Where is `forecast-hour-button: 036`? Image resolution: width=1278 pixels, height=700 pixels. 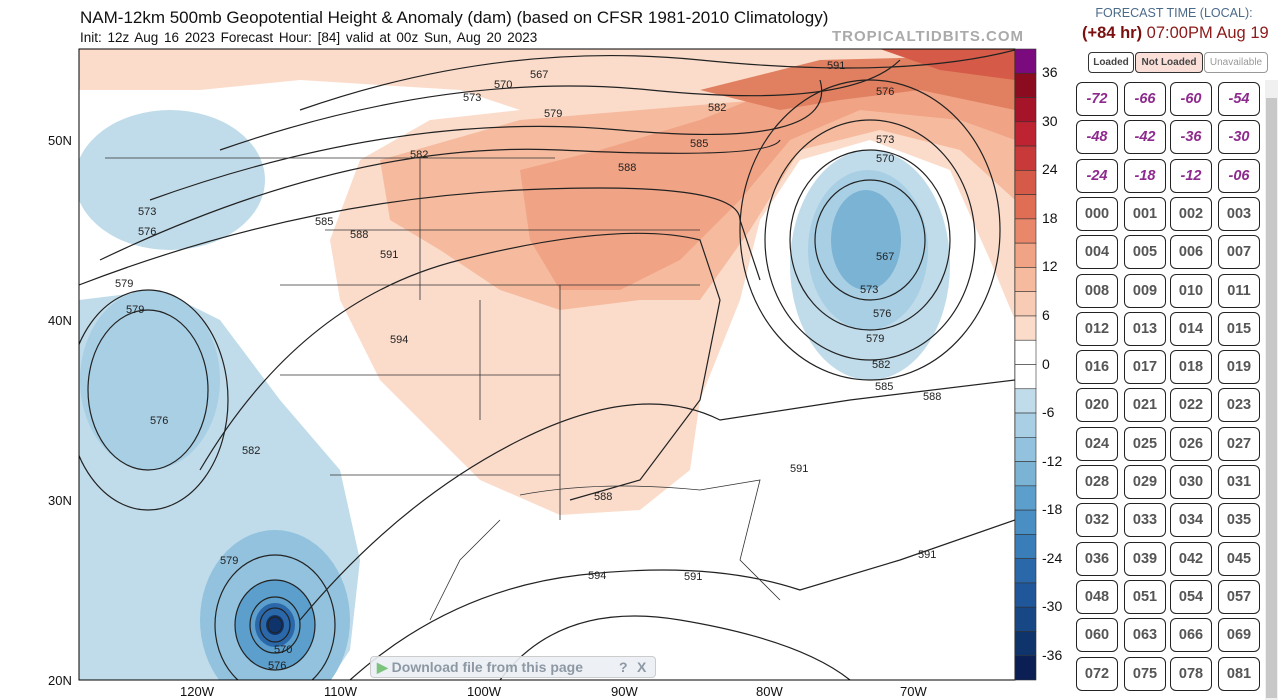
forecast-hour-button: 036 is located at coordinates (1097, 558).